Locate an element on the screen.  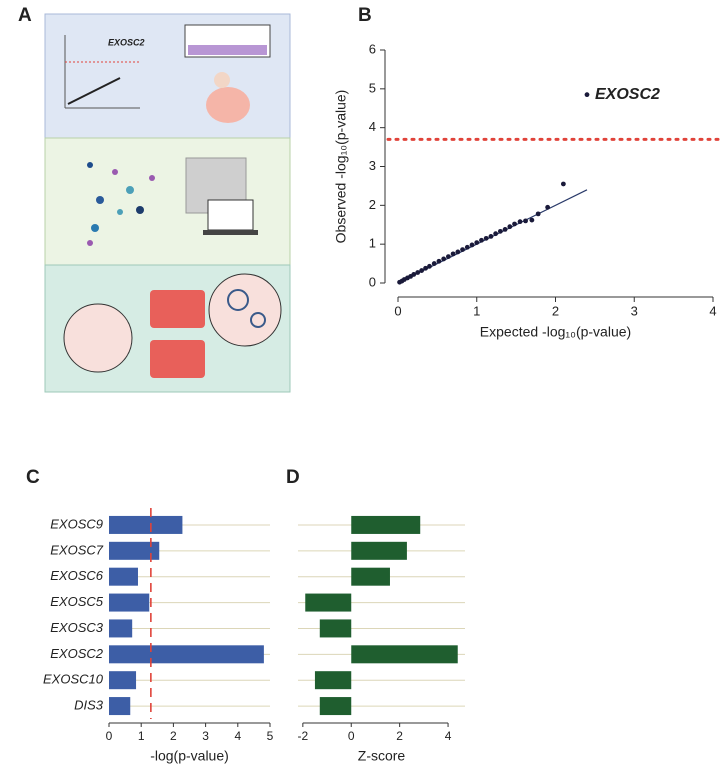
manhattan-points is located at coordinates (227, 50).